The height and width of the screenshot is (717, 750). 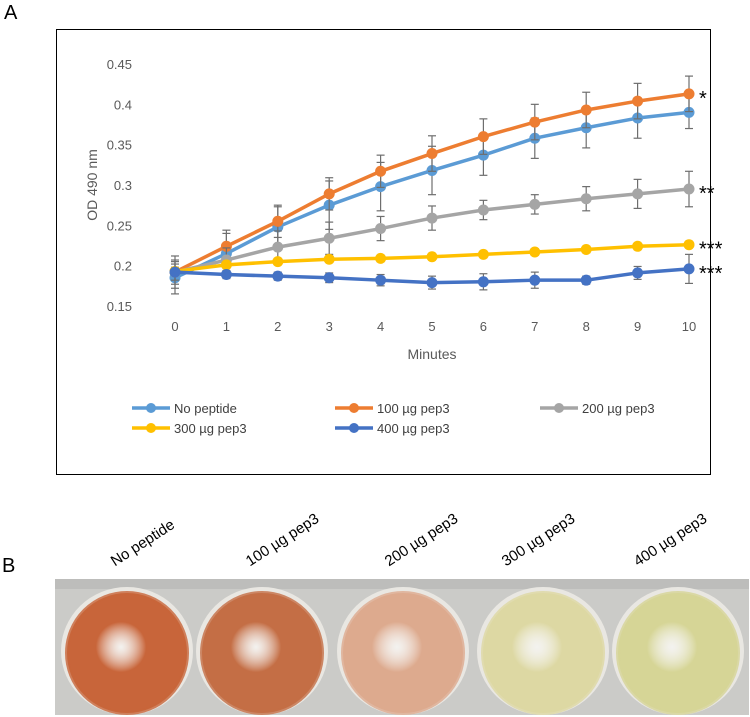 What do you see at coordinates (538, 540) in the screenshot?
I see `well-label: 300 µg pep3` at bounding box center [538, 540].